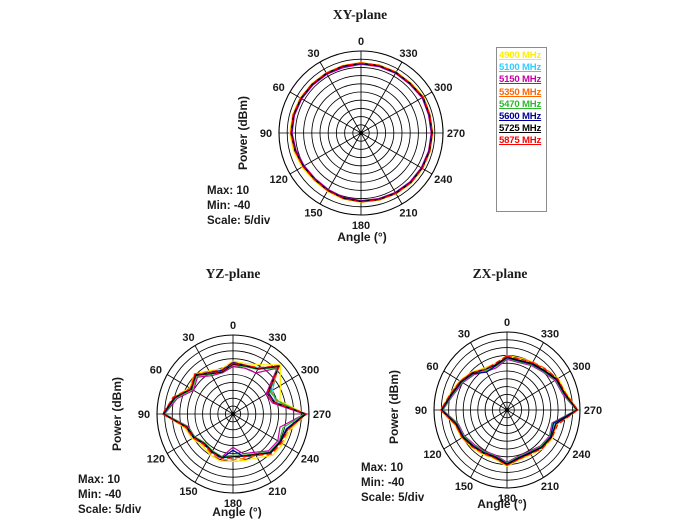 This screenshot has height=530, width=700. Describe the element at coordinates (520, 141) in the screenshot. I see `legend-entry-5875-mhz: 5875 MHz` at that location.